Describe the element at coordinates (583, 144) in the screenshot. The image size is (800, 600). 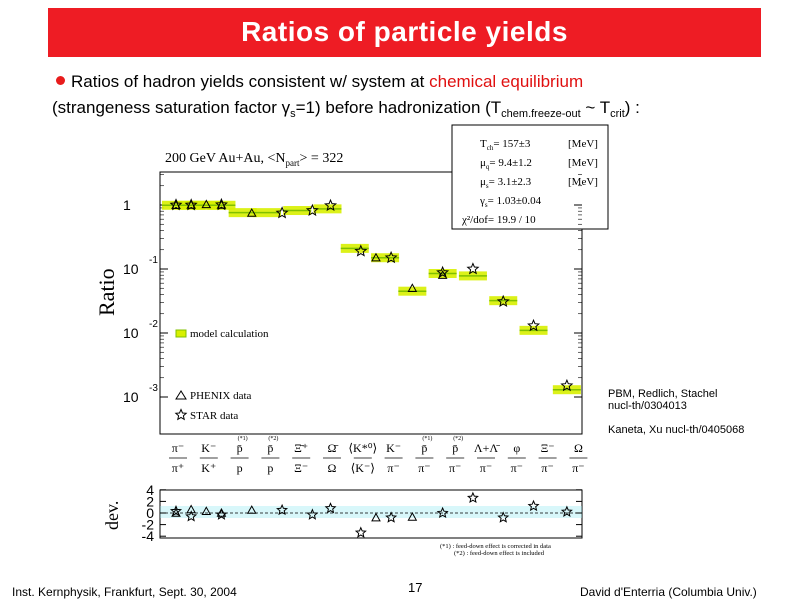
I see `fit-param-unit-0: [MeV]` at that location.